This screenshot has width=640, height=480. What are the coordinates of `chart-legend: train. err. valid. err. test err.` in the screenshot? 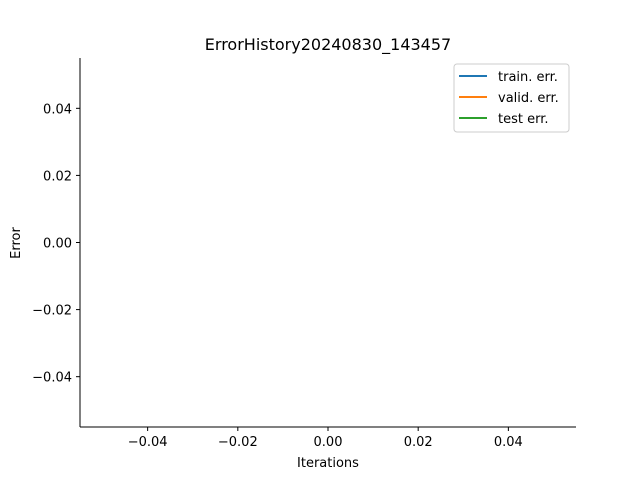 It's located at (511, 98).